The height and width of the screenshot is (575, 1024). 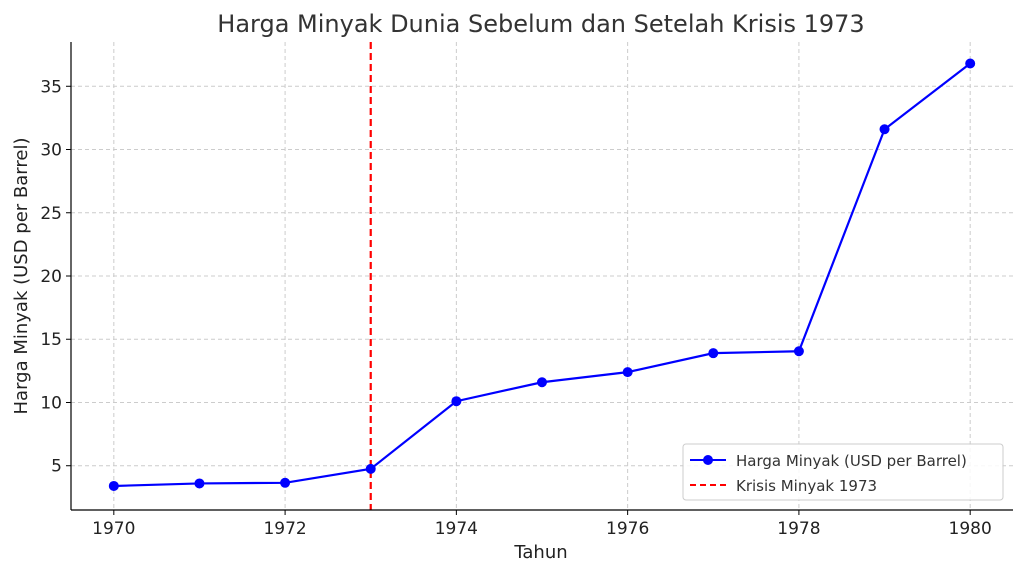 I want to click on x-tick-label: 1976, so click(x=627, y=529).